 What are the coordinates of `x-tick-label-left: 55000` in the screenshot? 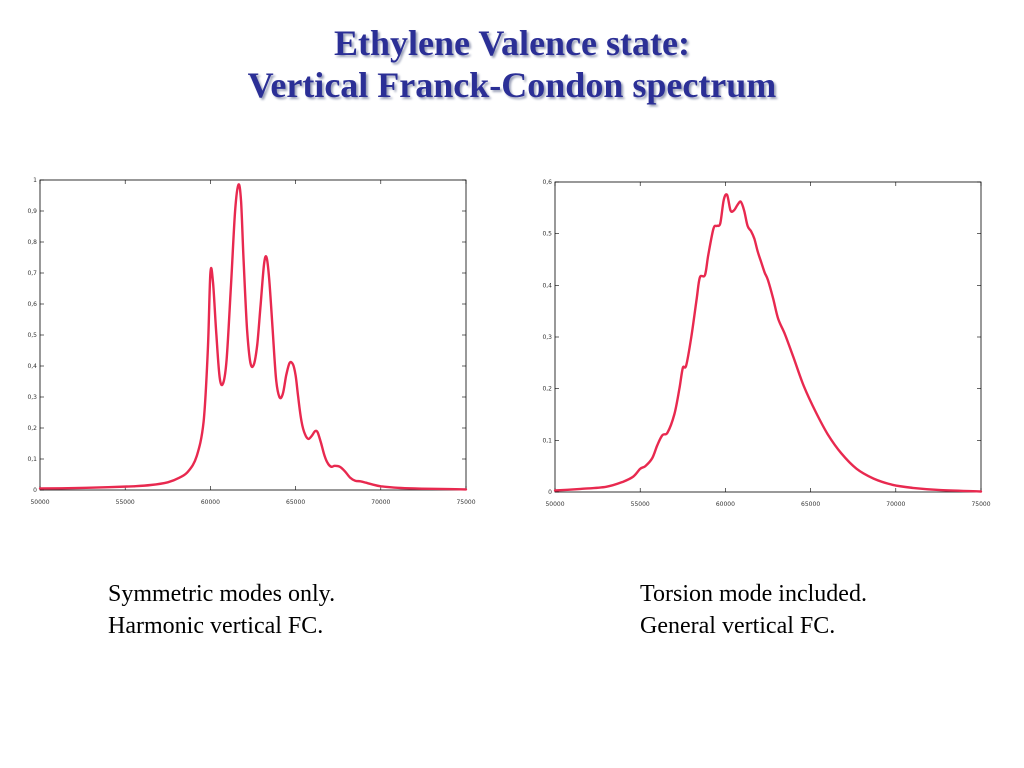 It's located at (125, 502).